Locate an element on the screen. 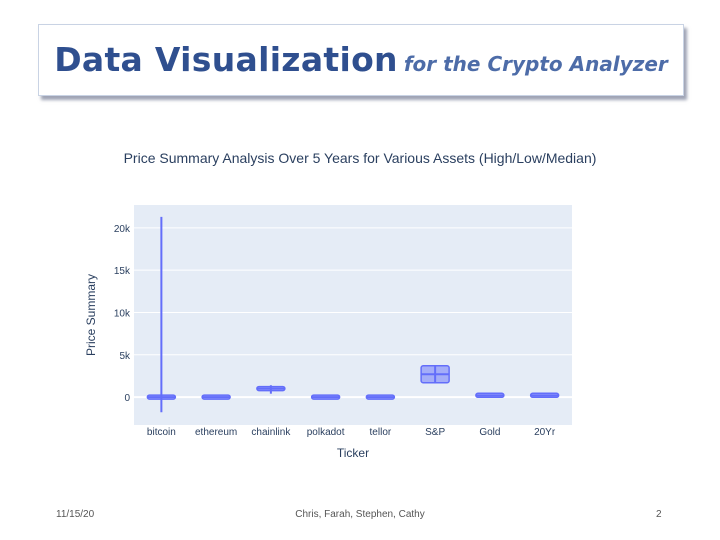  y-tick-label: 20k is located at coordinates (122, 229).